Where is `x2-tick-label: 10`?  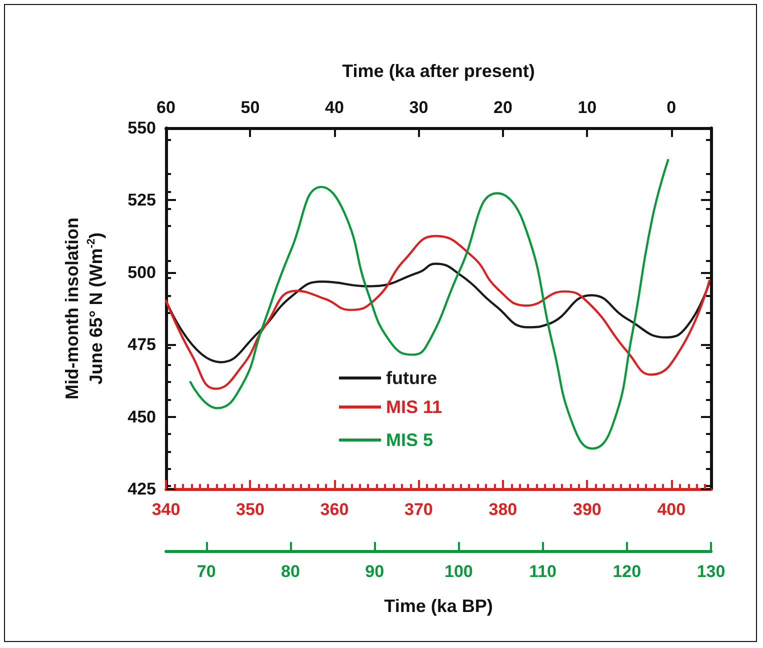 x2-tick-label: 10 is located at coordinates (587, 107).